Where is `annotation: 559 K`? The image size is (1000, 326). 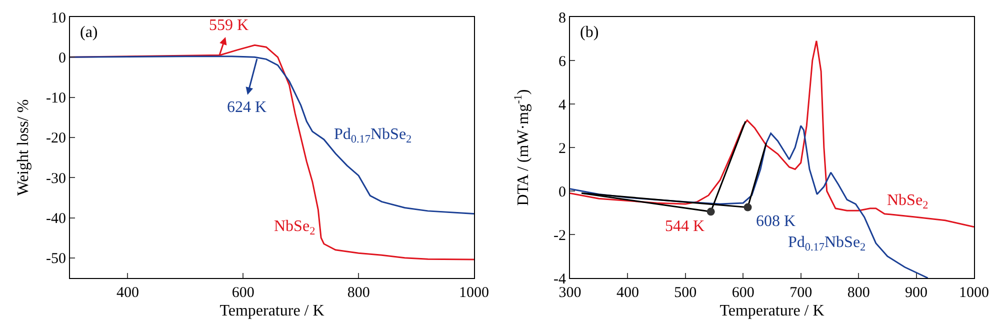 annotation: 559 K is located at coordinates (229, 25).